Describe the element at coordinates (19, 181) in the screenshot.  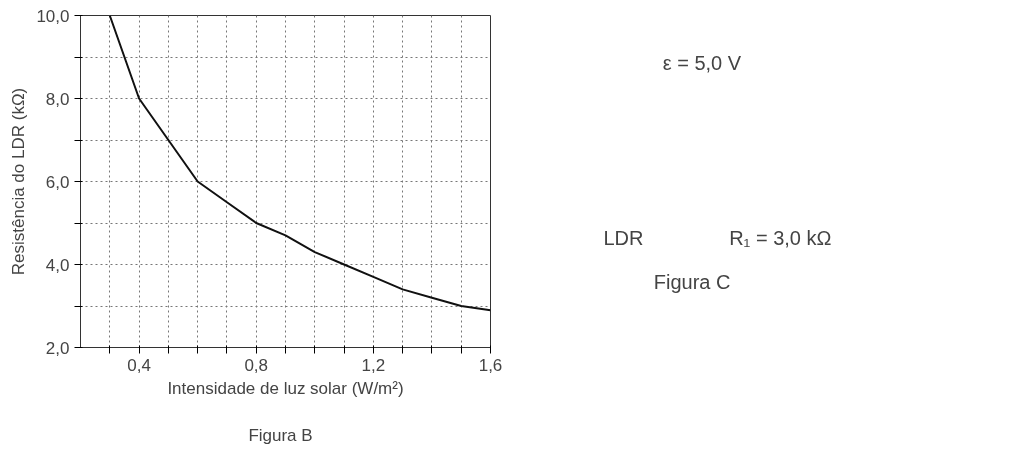
I see `y-axis-title: Resistência do LDR (kΩ)` at that location.